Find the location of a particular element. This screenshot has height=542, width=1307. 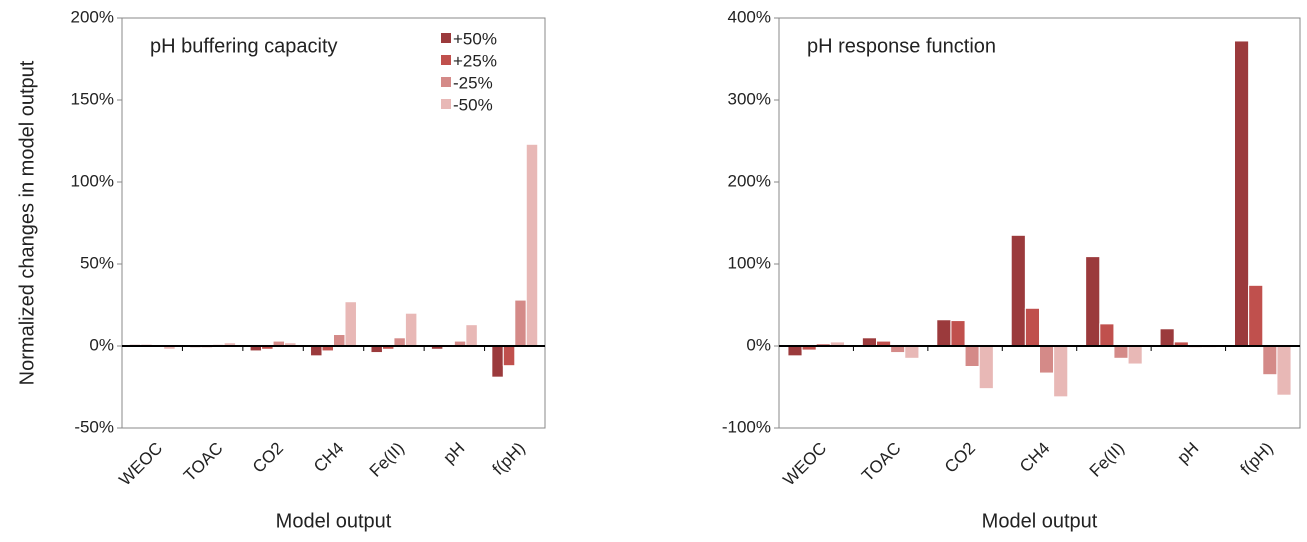

y-tick-label: -50% is located at coordinates (94, 426).